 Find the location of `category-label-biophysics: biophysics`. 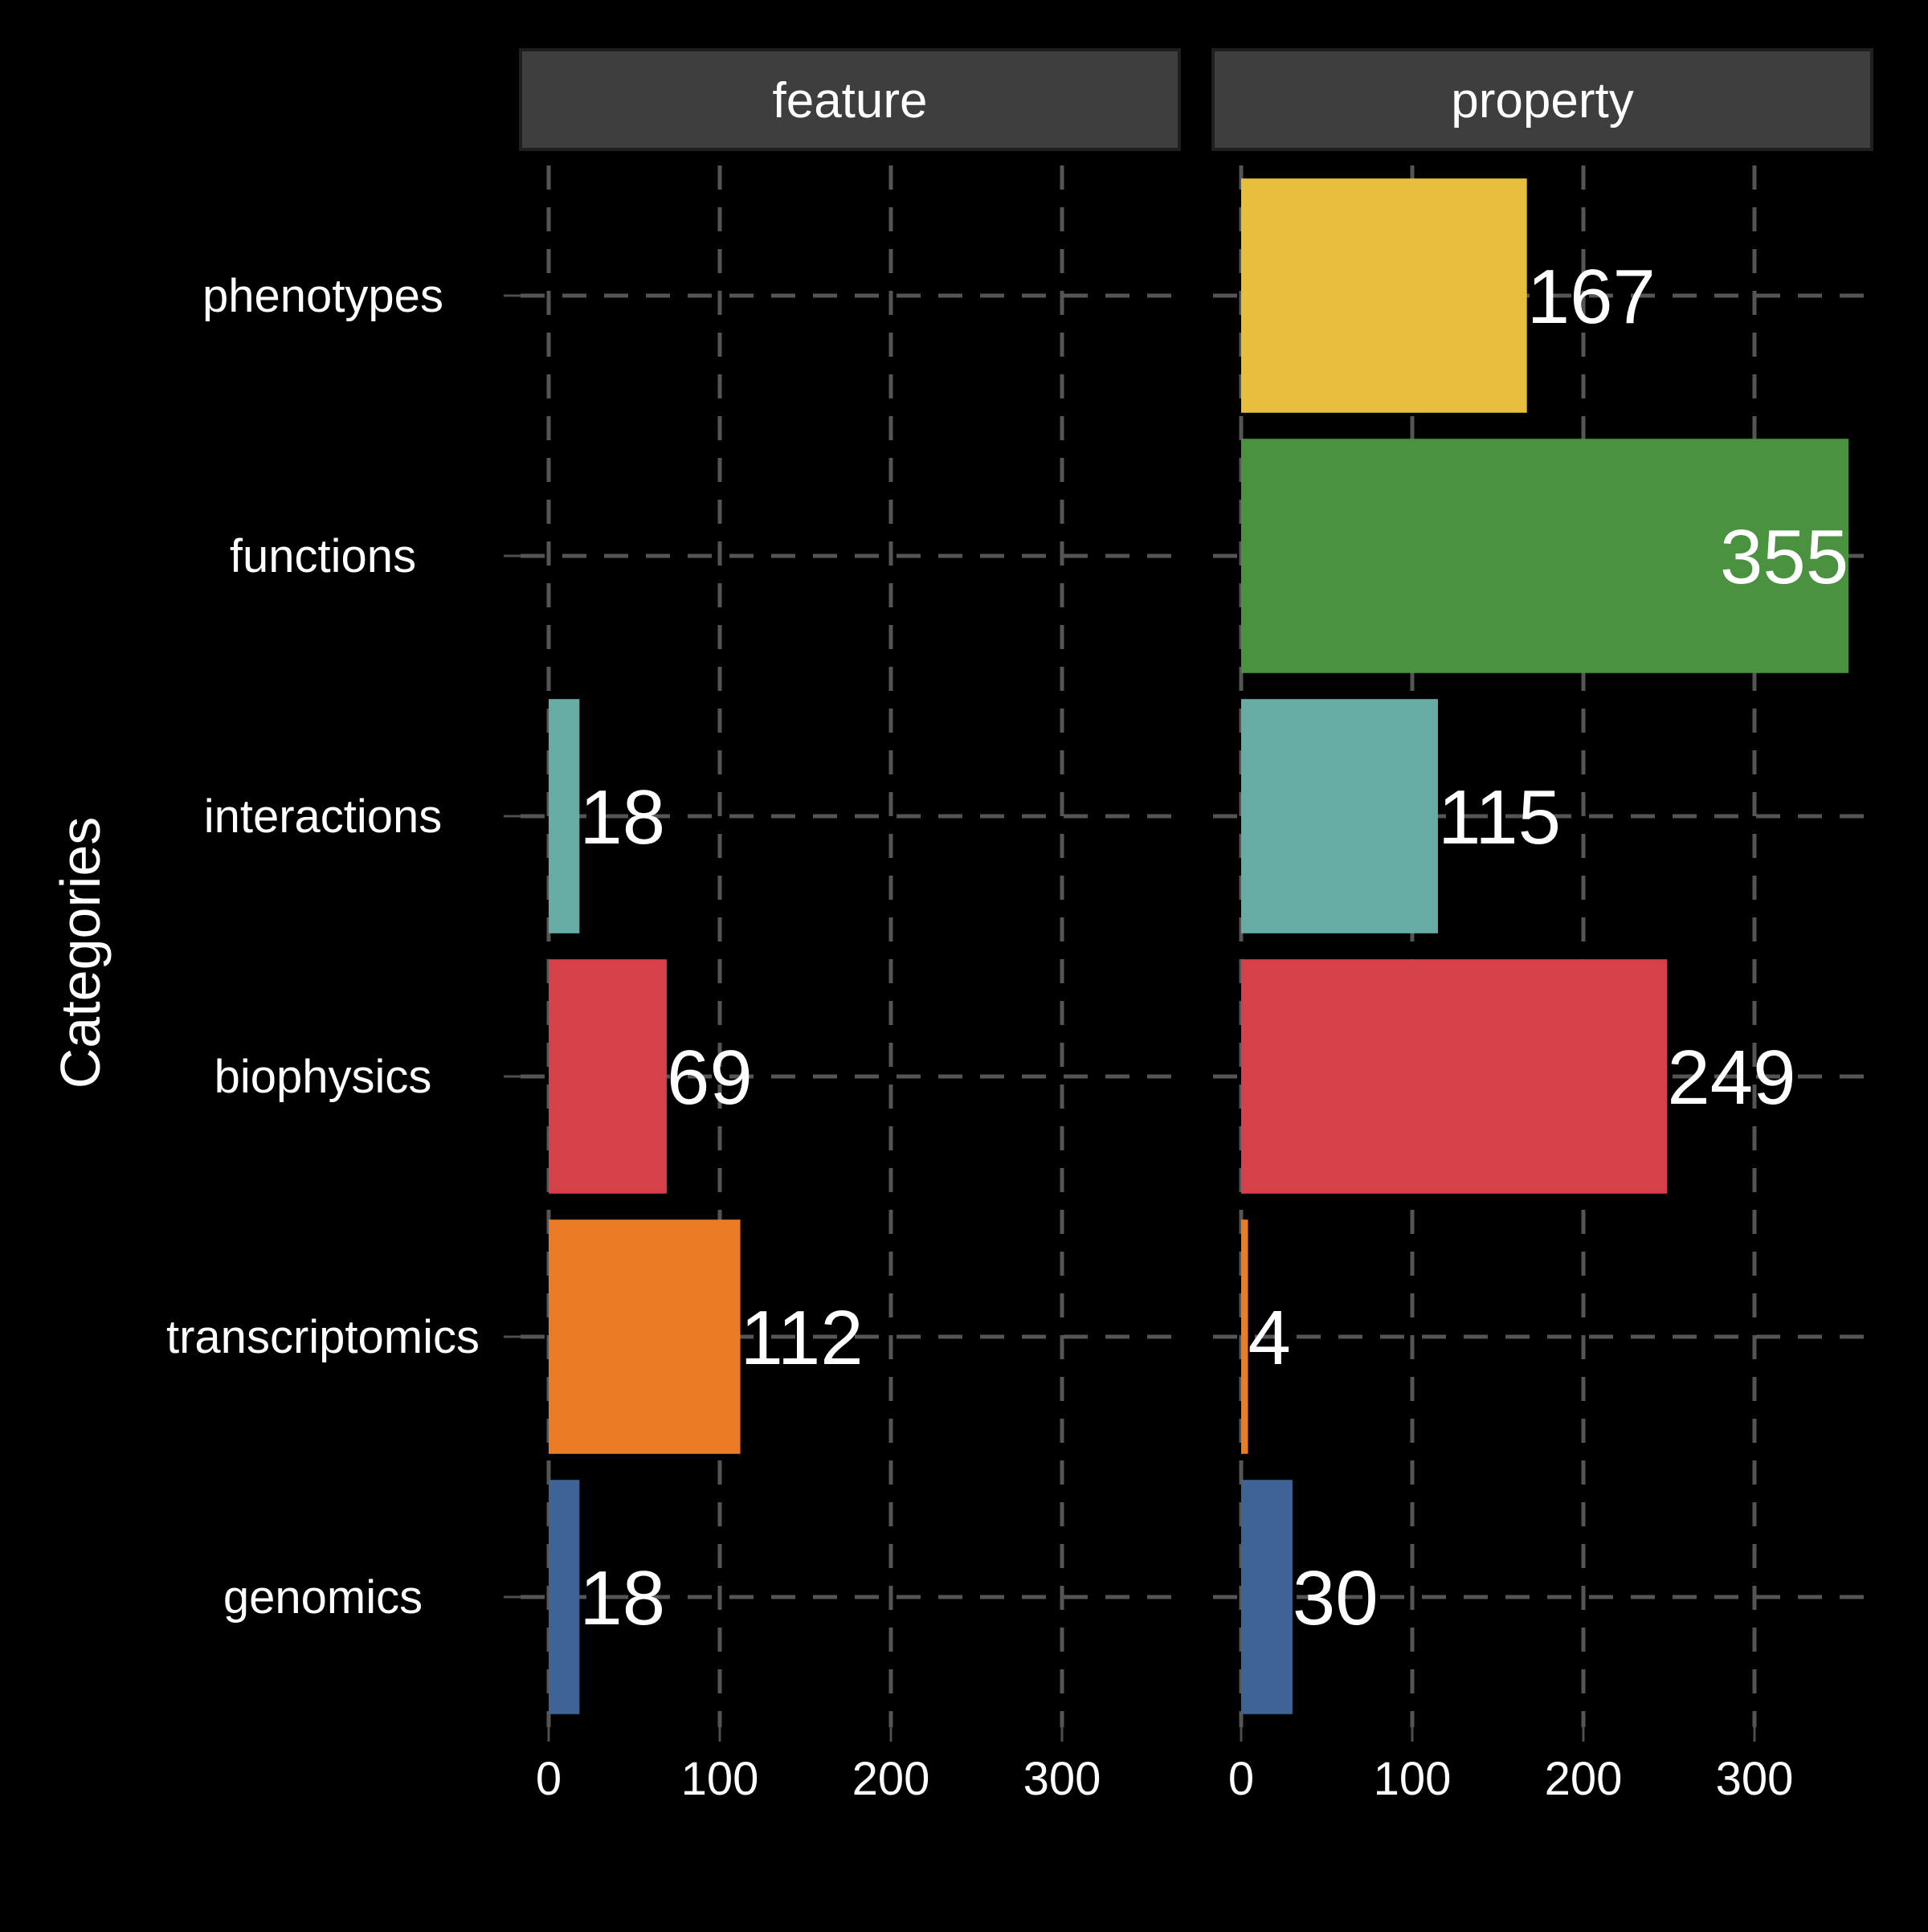

category-label-biophysics: biophysics is located at coordinates (323, 1077).